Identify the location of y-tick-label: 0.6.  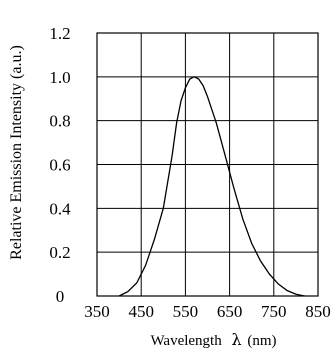
(59, 165).